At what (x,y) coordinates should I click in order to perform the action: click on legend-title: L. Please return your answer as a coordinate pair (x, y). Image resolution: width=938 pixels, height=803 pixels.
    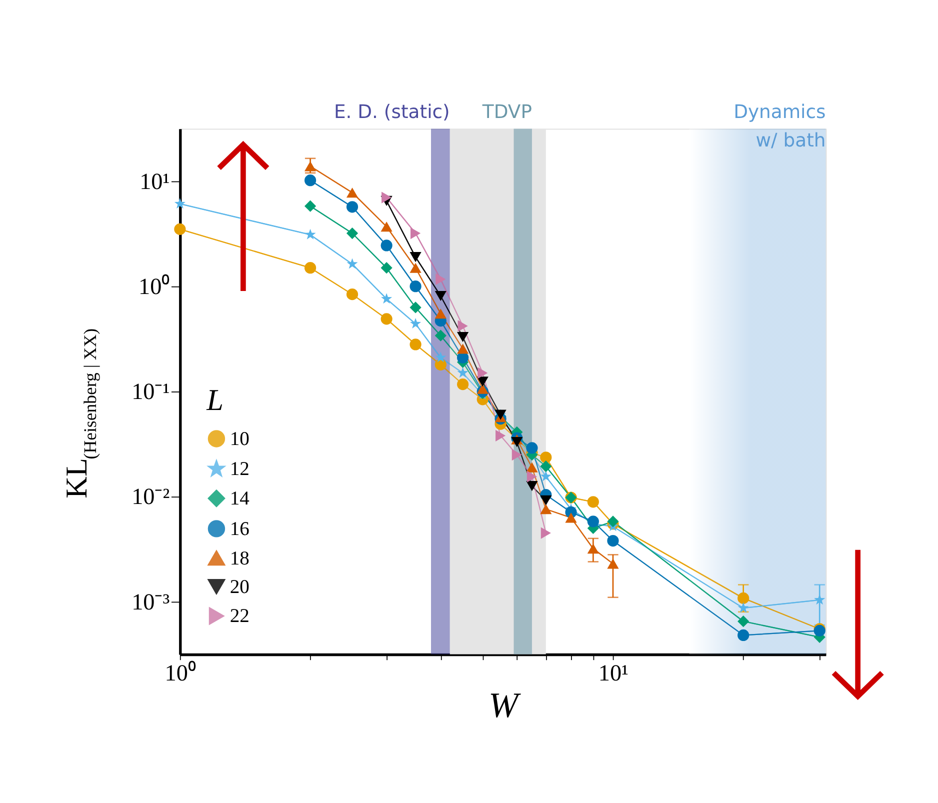
    Looking at the image, I should click on (215, 400).